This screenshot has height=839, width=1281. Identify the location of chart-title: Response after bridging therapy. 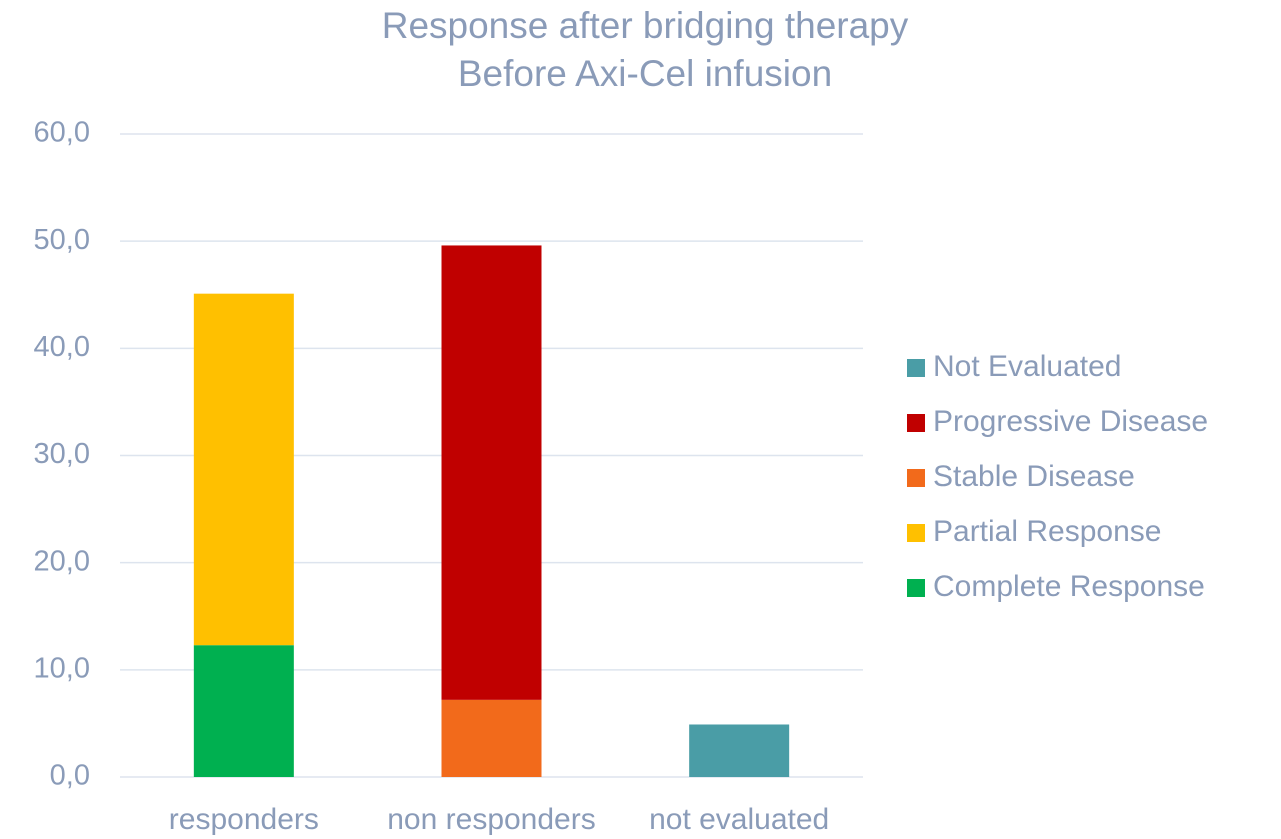
(645, 25).